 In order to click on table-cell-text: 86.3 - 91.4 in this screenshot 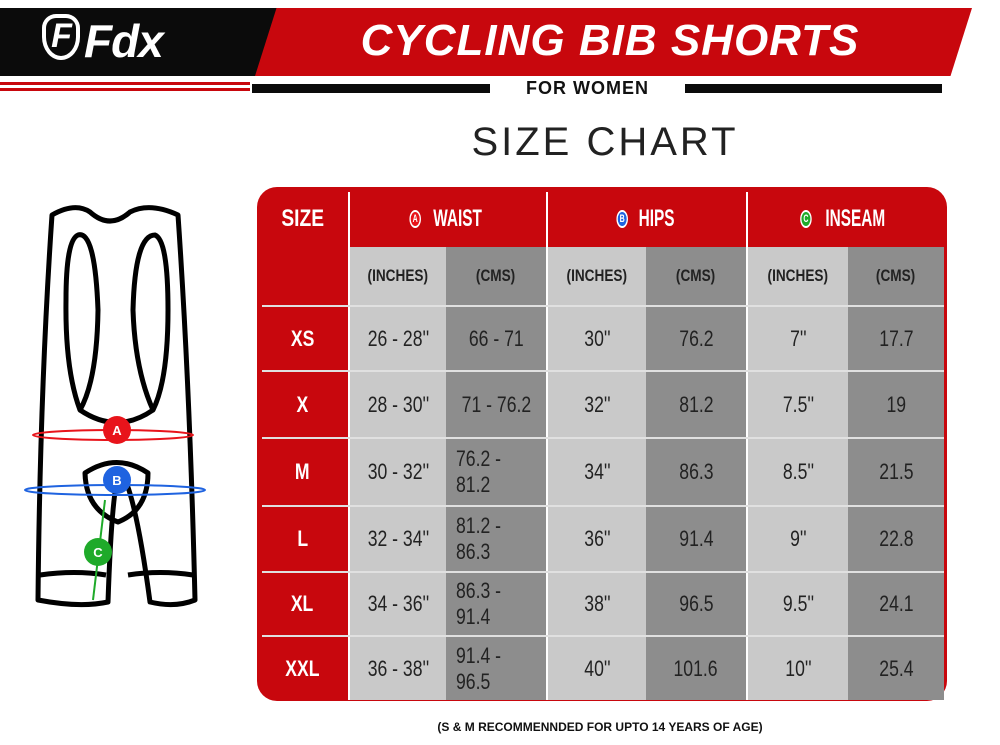, I will do `click(479, 603)`.